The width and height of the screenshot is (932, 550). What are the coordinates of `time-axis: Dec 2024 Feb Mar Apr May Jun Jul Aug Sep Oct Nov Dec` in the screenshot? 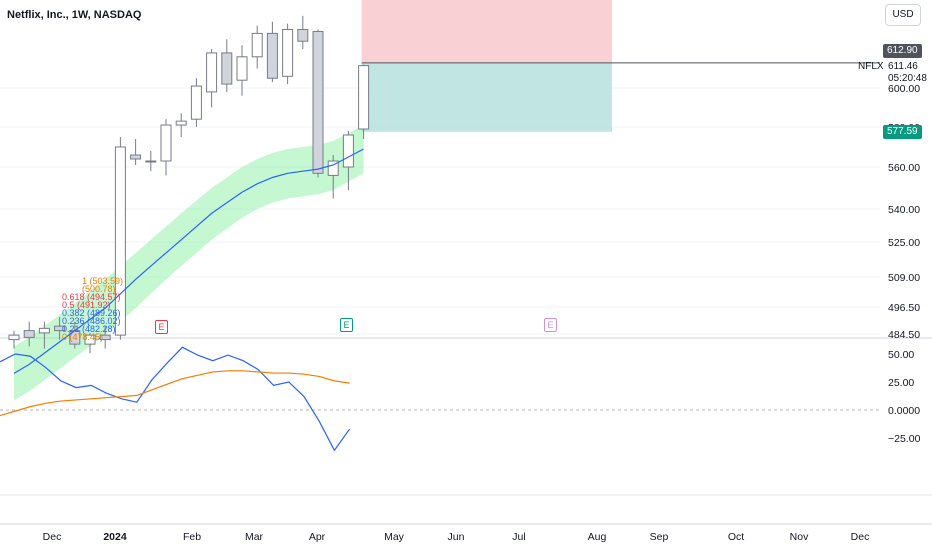 It's located at (456, 537).